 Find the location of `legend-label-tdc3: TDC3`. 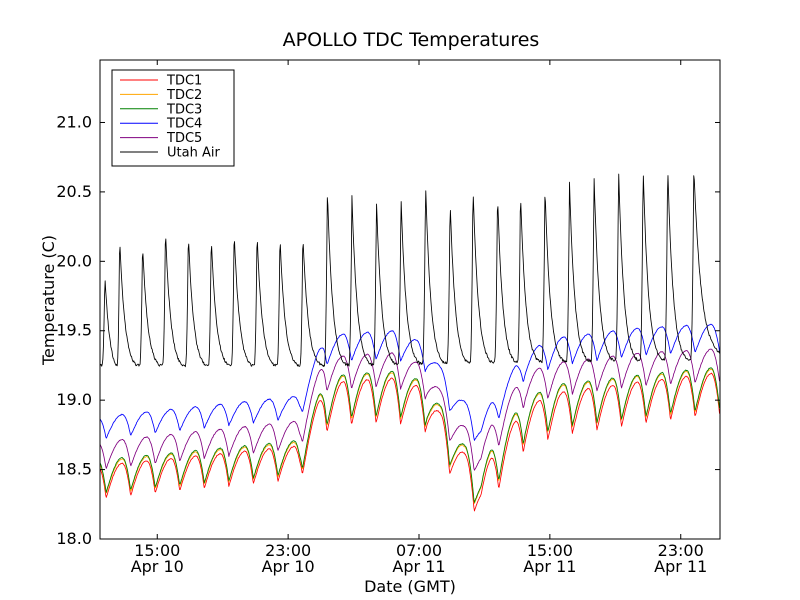

legend-label-tdc3: TDC3 is located at coordinates (184, 109).